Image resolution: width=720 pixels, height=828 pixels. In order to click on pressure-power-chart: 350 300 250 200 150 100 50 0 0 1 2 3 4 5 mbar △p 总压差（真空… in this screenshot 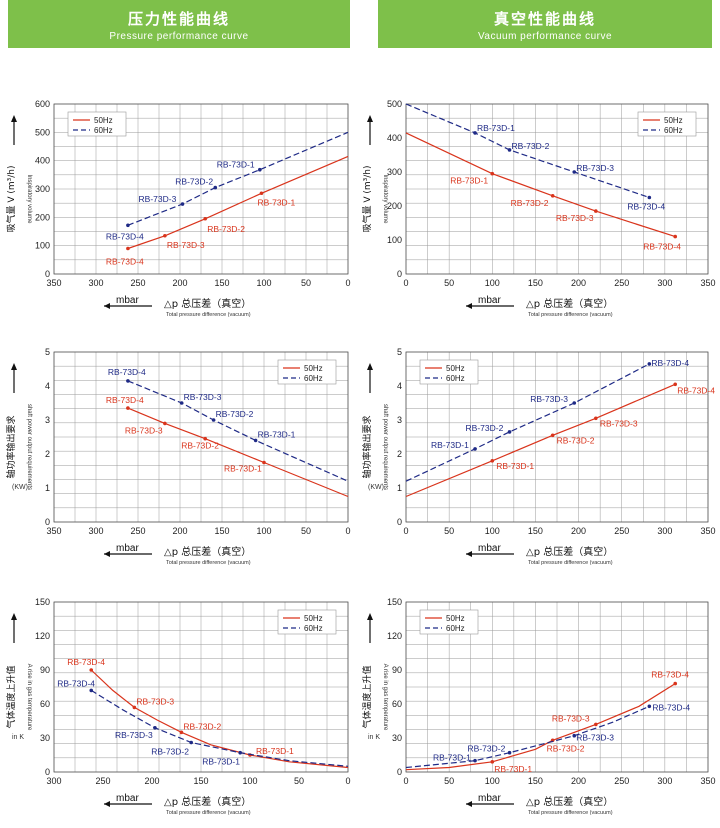, I will do `click(178, 456)`.